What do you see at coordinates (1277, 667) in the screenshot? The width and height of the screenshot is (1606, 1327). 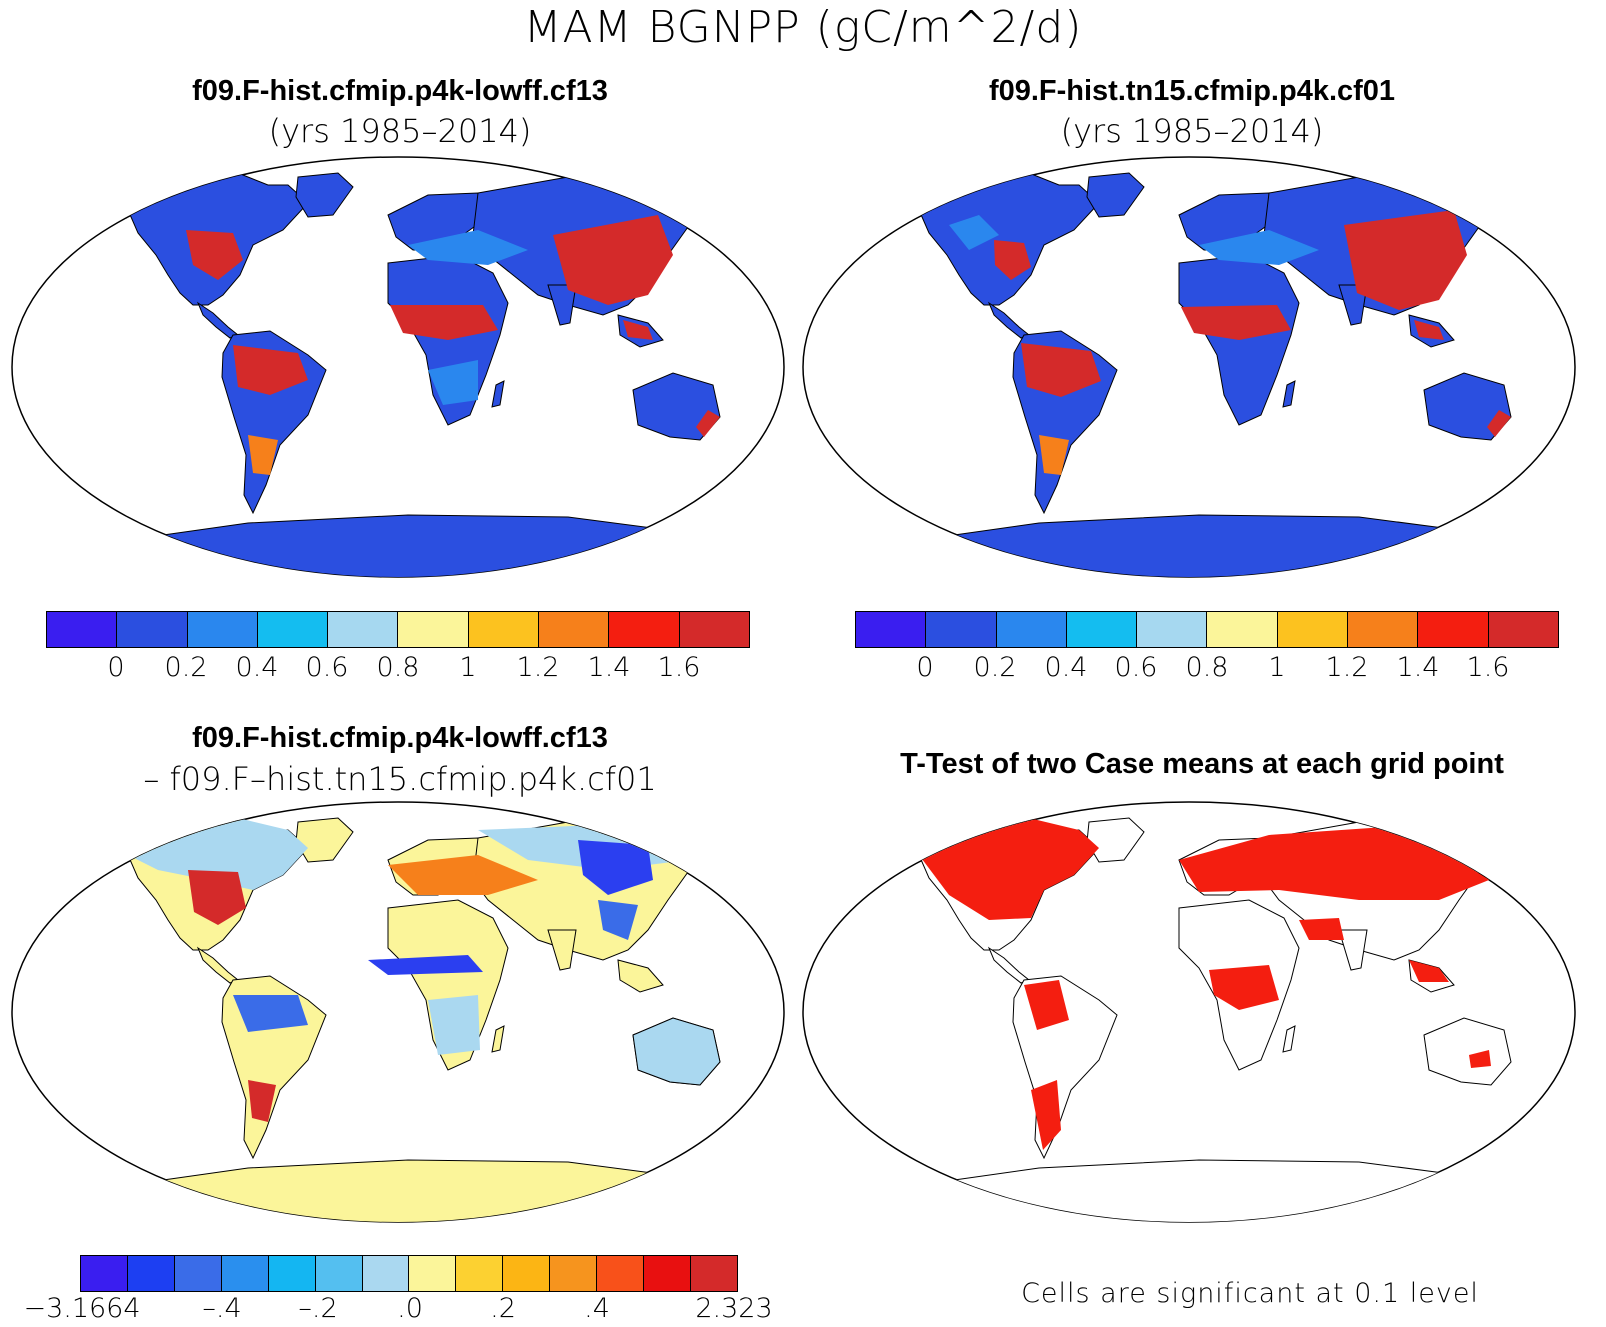 I see `colorbar-tr-tick: 1` at bounding box center [1277, 667].